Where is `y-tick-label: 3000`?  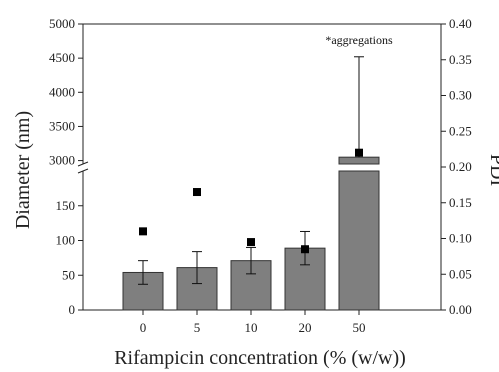 y-tick-label: 3000 is located at coordinates (62, 160).